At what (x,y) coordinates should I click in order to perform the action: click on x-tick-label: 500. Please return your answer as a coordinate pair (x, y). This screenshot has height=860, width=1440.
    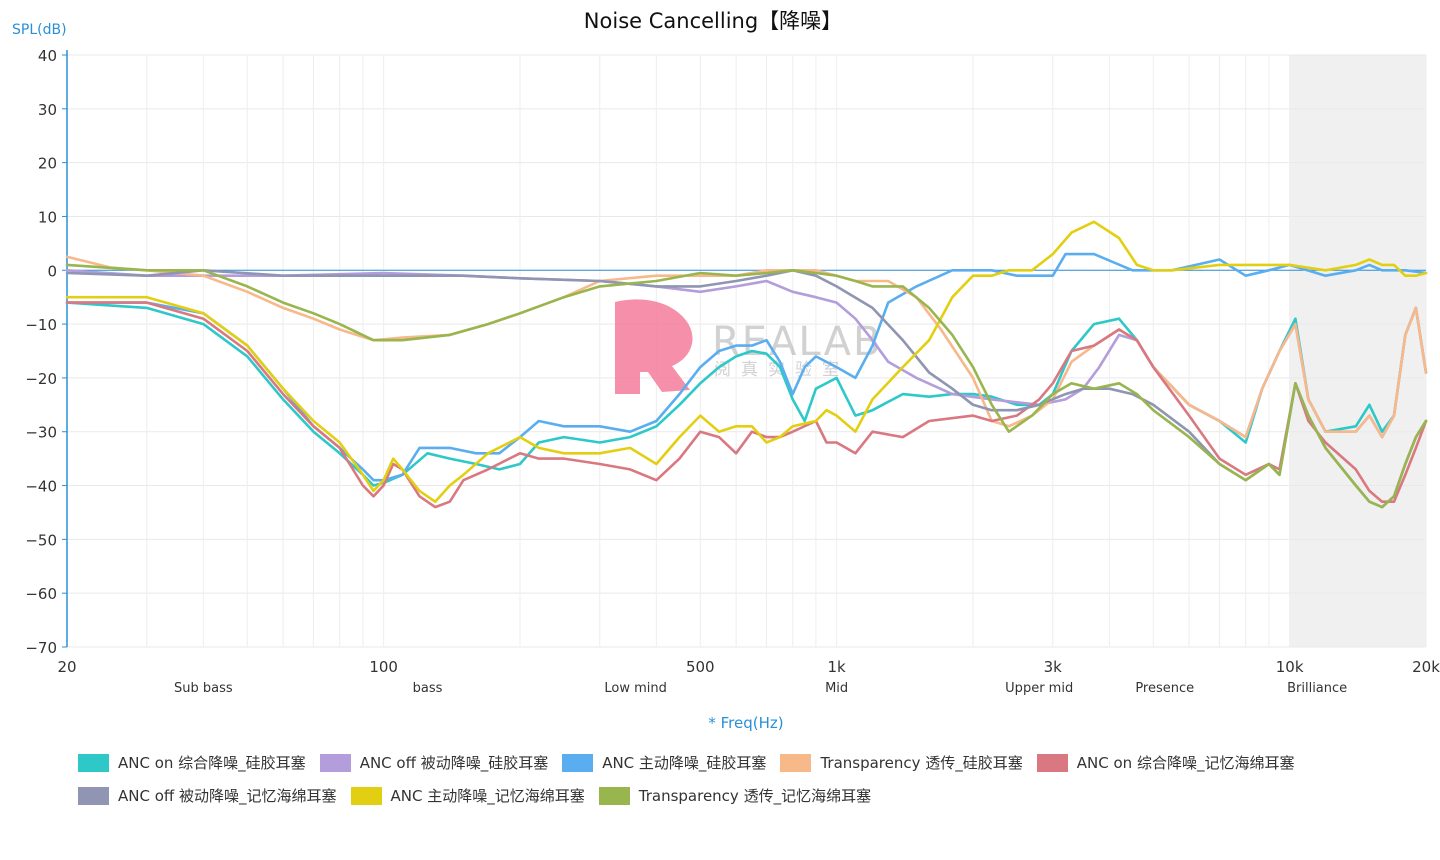
    Looking at the image, I should click on (700, 667).